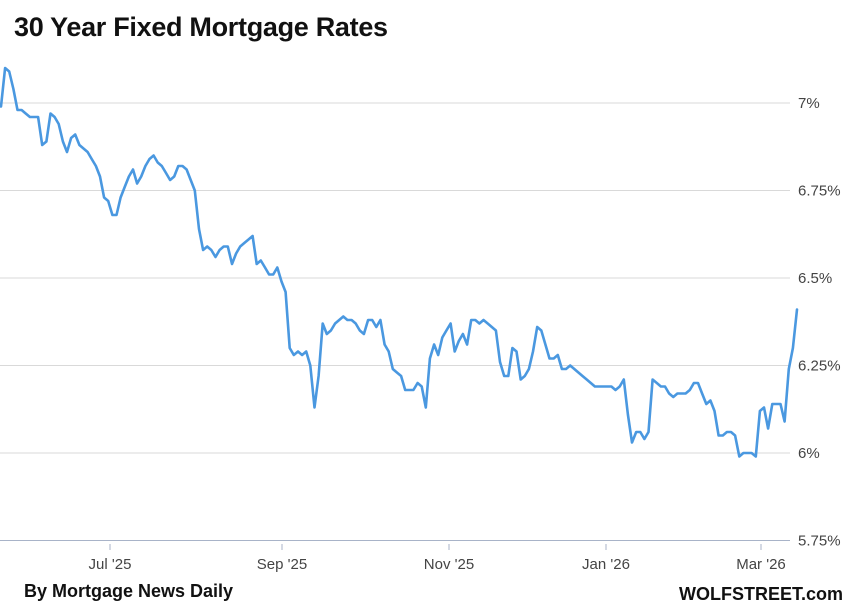  What do you see at coordinates (201, 27) in the screenshot?
I see `chart-title: 30 Year Fixed Mortgage Rates` at bounding box center [201, 27].